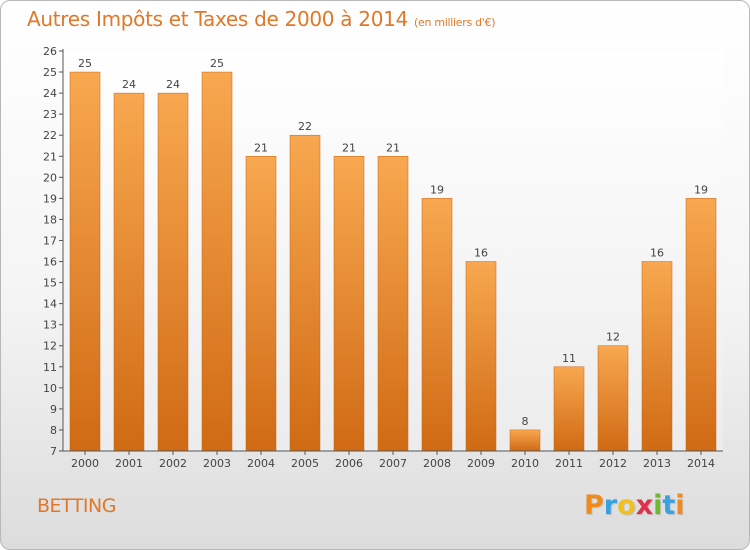  Describe the element at coordinates (669, 505) in the screenshot. I see `logo-letter: t` at that location.